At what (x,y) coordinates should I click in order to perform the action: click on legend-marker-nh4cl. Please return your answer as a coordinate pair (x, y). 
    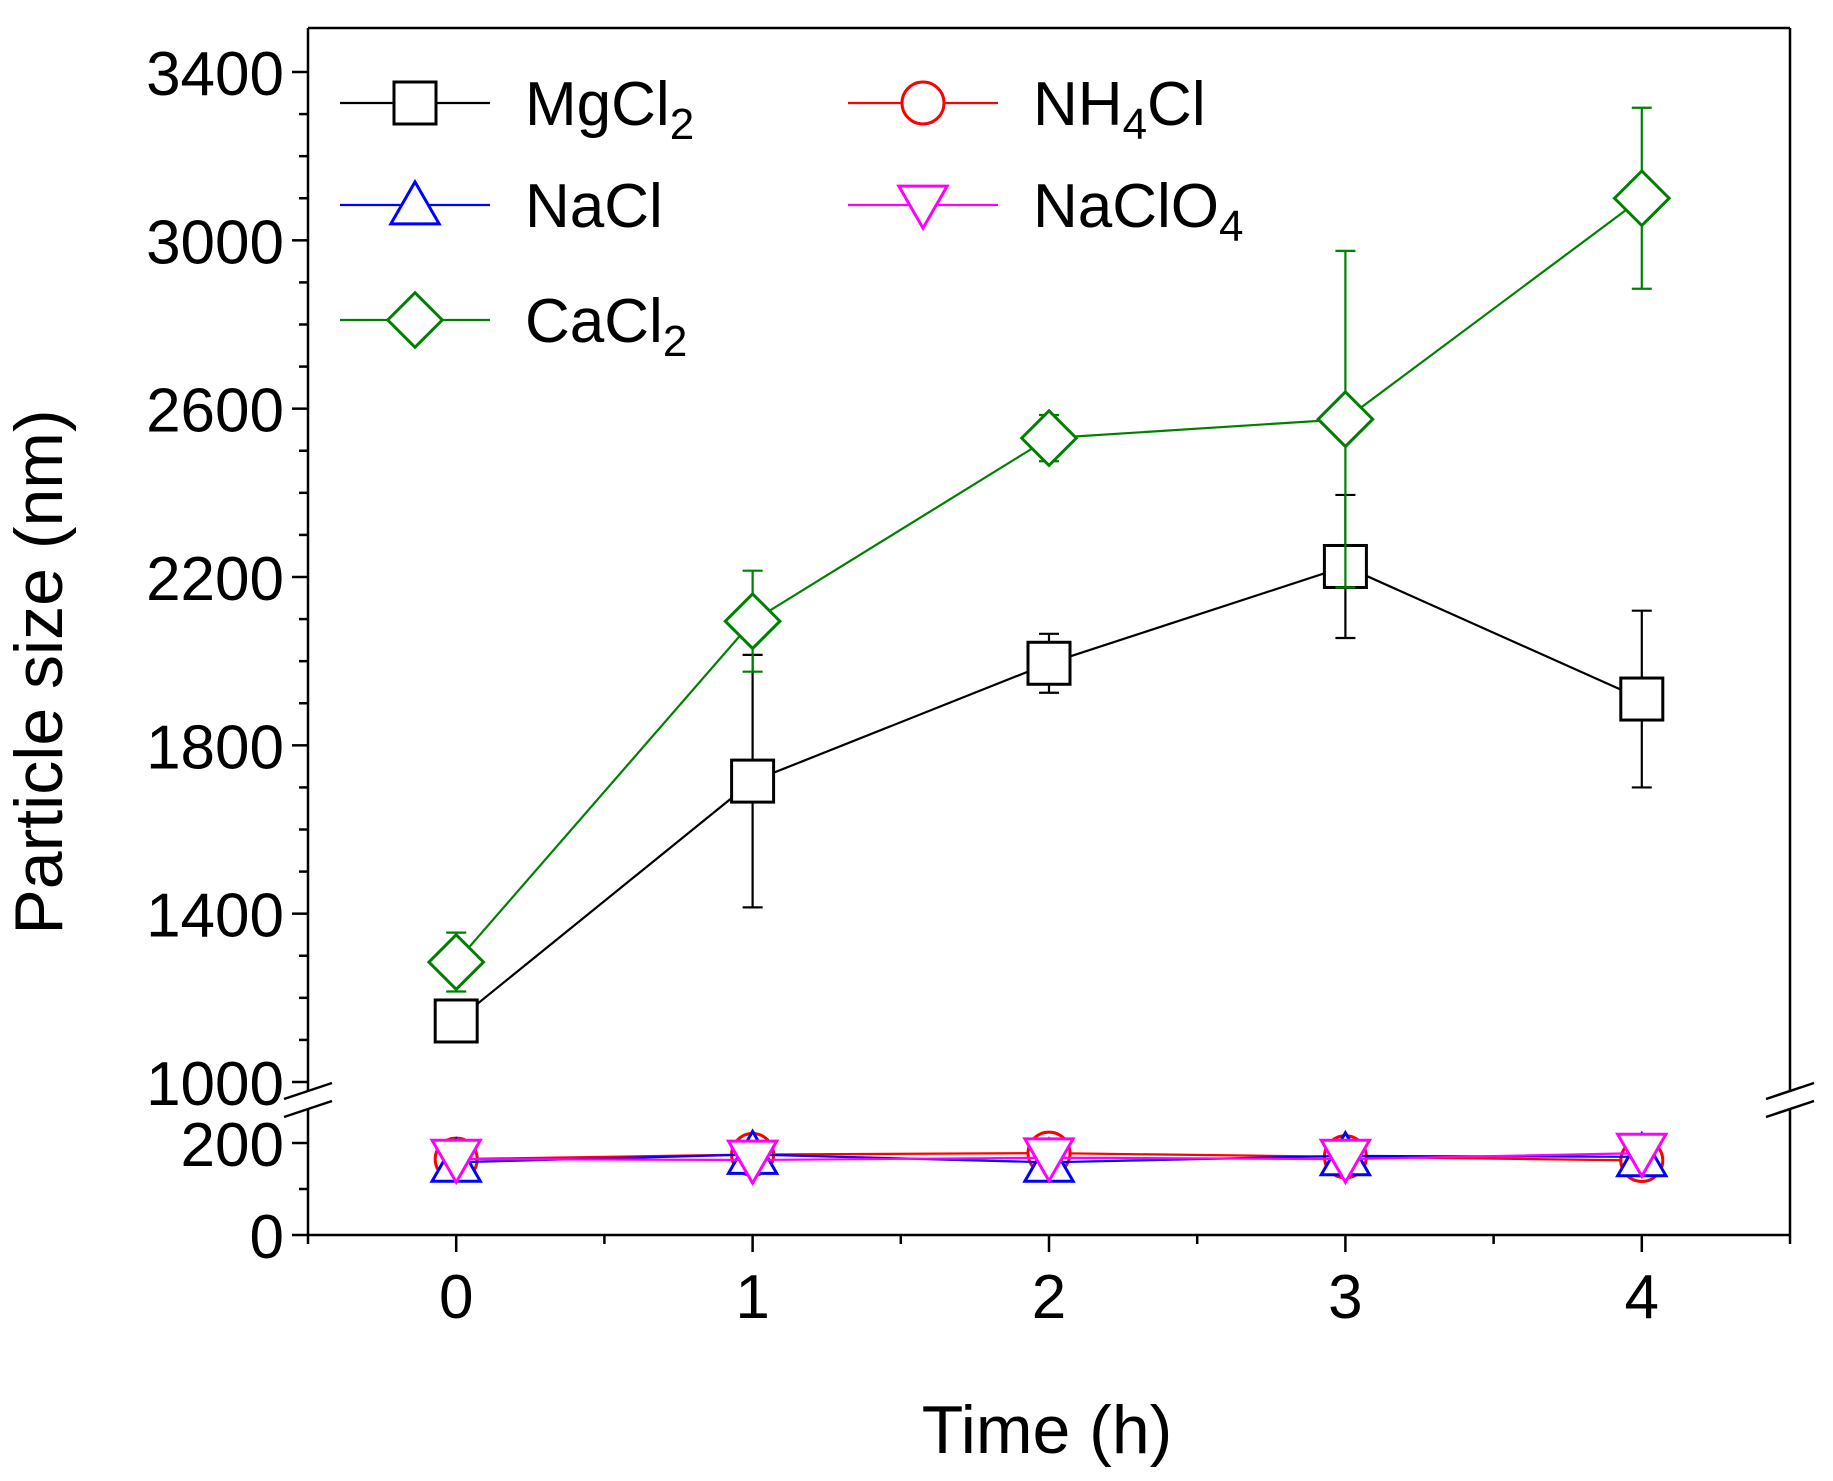
    Looking at the image, I should click on (923, 103).